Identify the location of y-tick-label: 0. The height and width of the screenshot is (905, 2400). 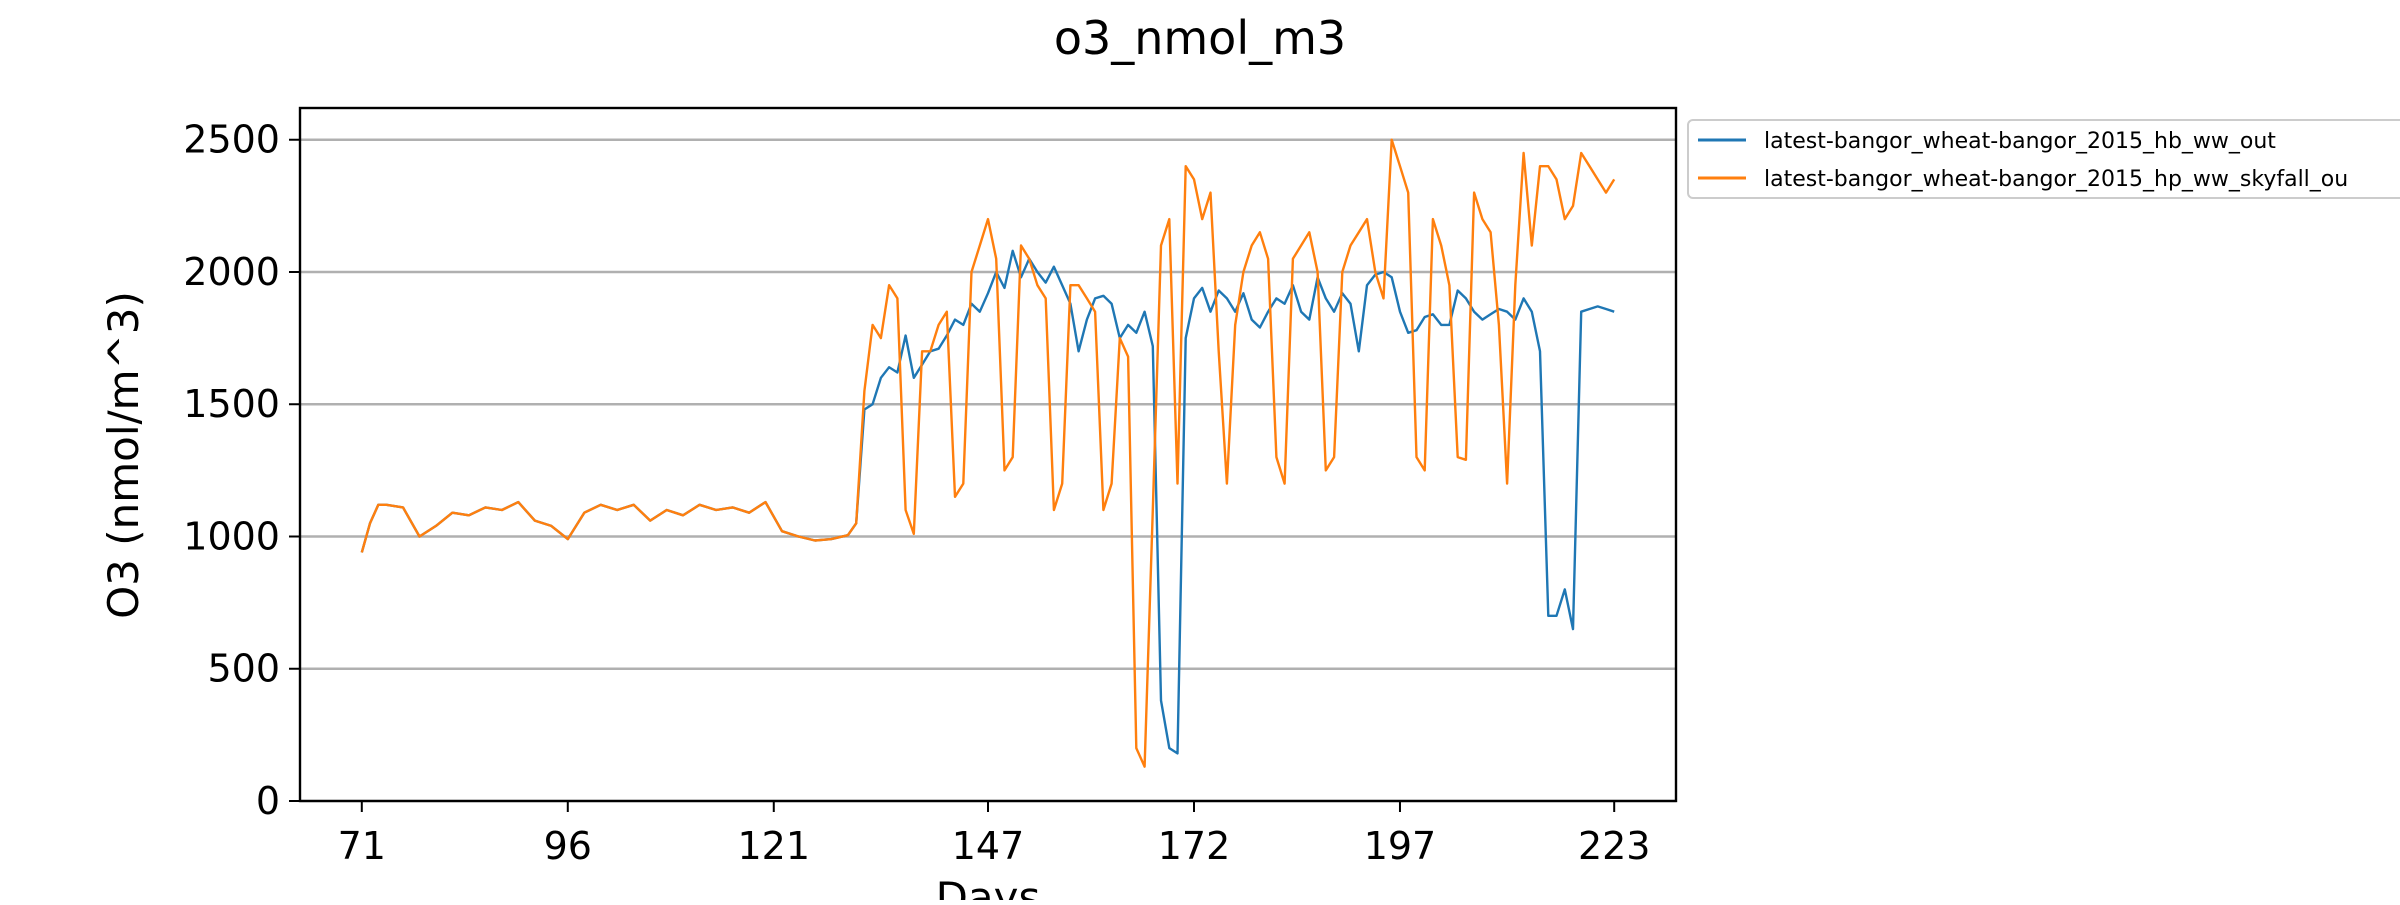
(268, 801).